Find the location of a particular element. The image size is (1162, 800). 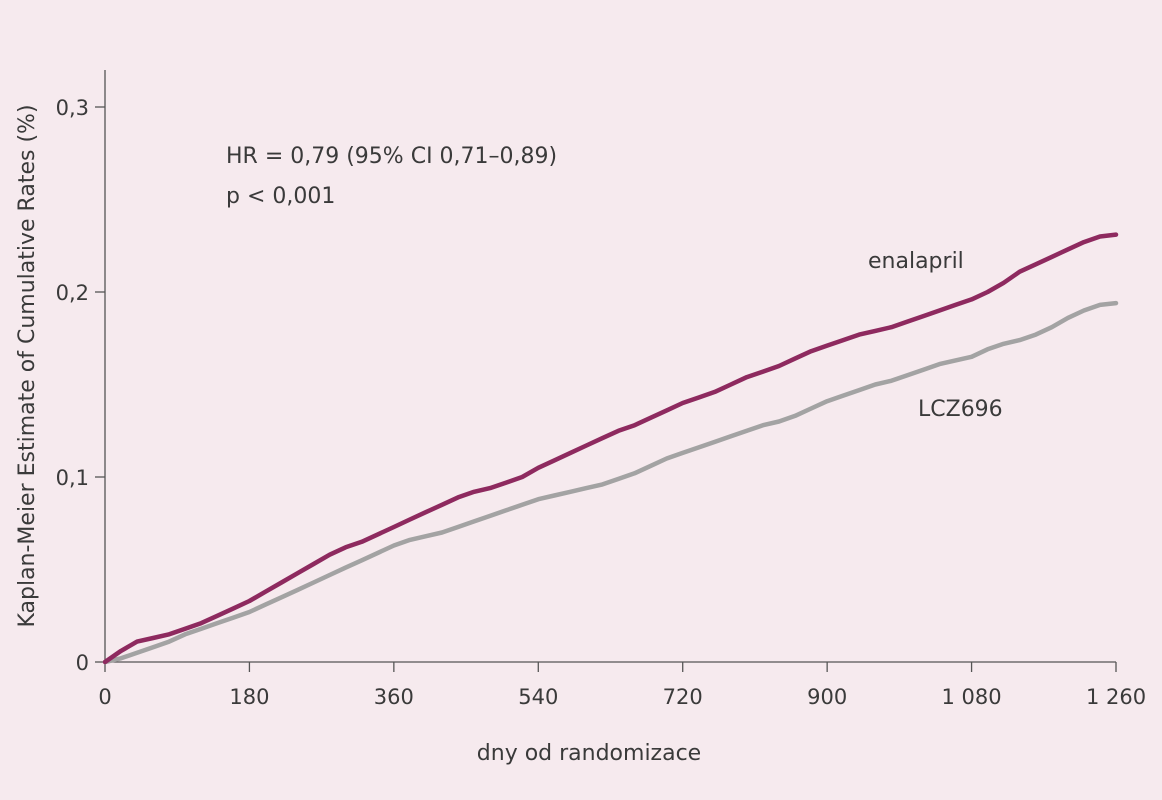

x-tick-label: 1 080 is located at coordinates (972, 697).